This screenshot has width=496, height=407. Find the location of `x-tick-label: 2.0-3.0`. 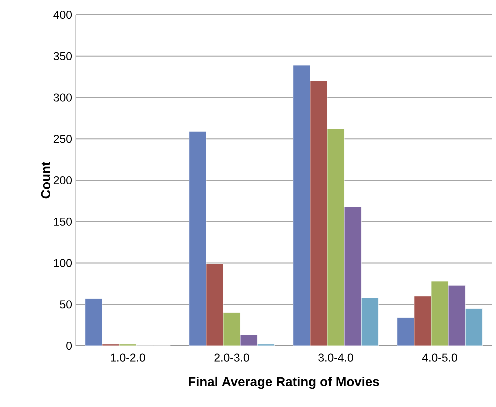

x-tick-label: 2.0-3.0 is located at coordinates (232, 358).